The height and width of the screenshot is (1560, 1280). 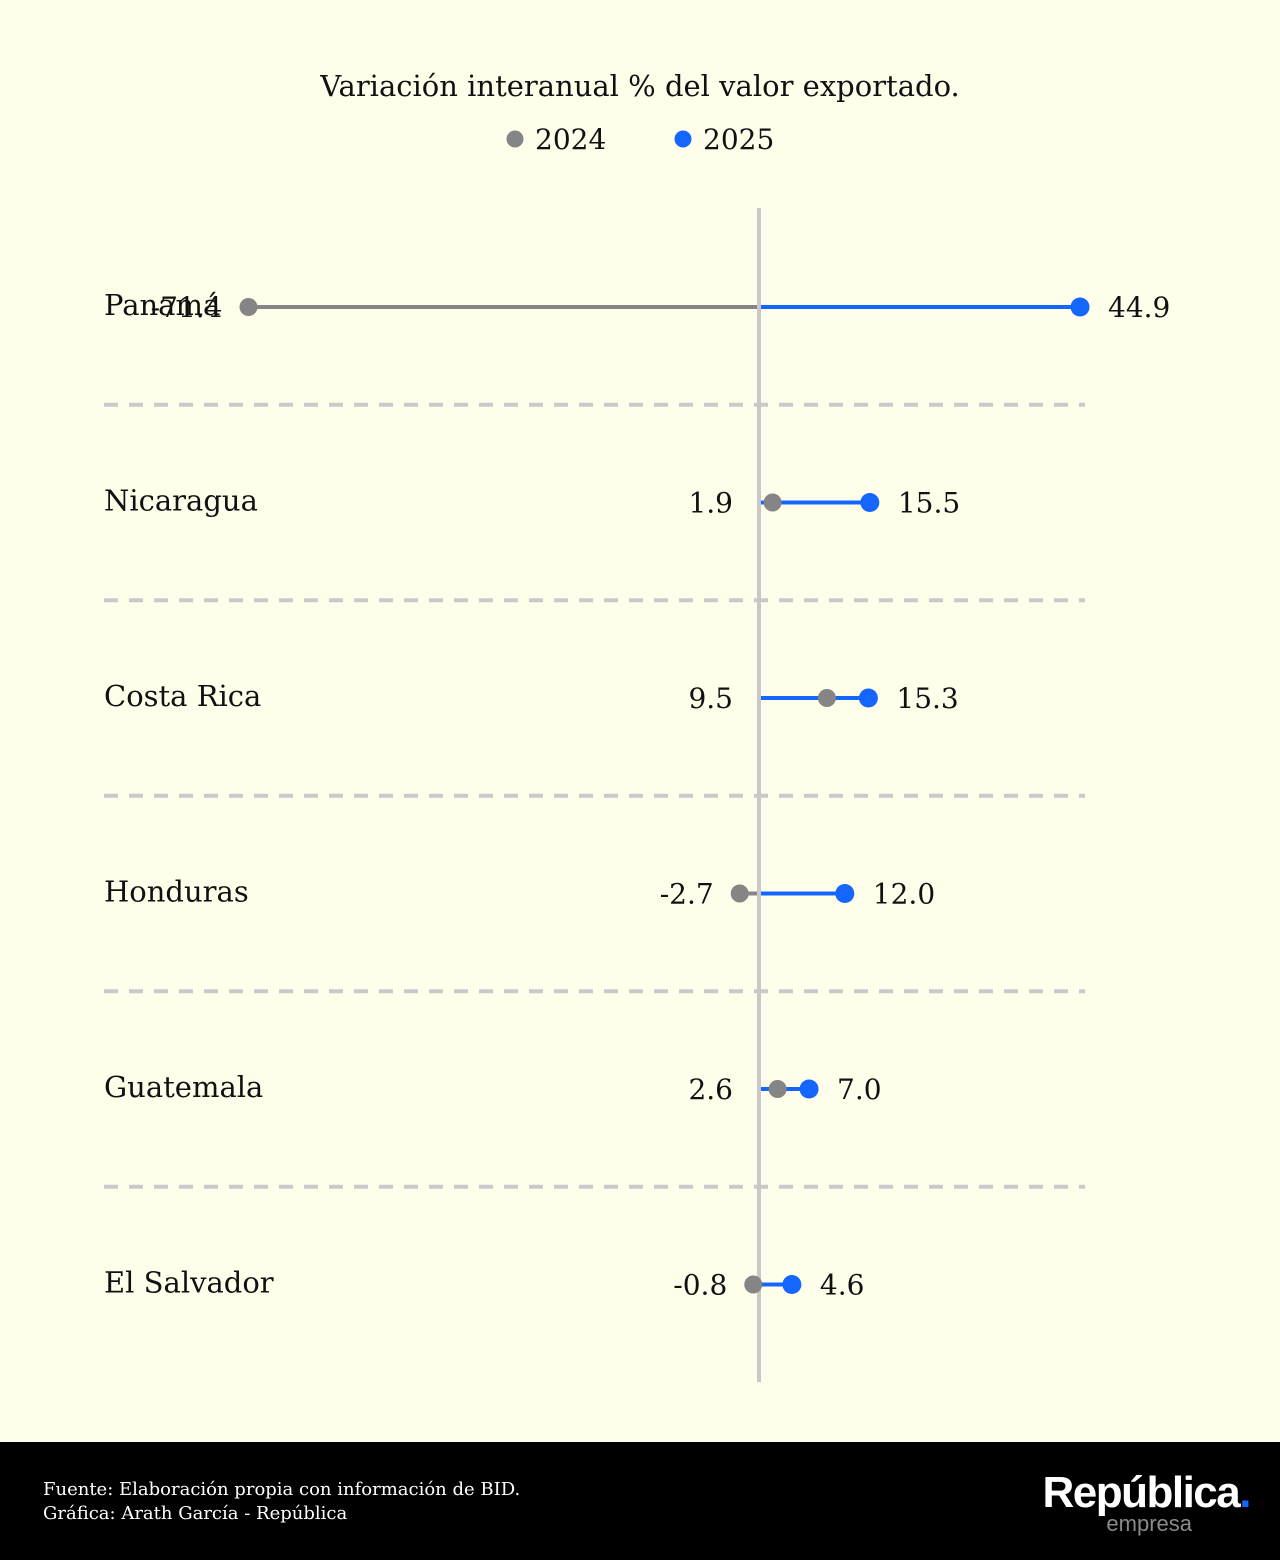 What do you see at coordinates (189, 1283) in the screenshot?
I see `country-label: El Salvador` at bounding box center [189, 1283].